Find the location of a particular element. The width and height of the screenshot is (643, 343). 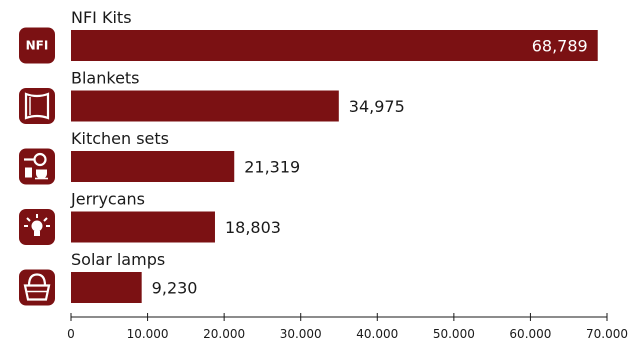

category-icons: NFI is located at coordinates (37, 166).